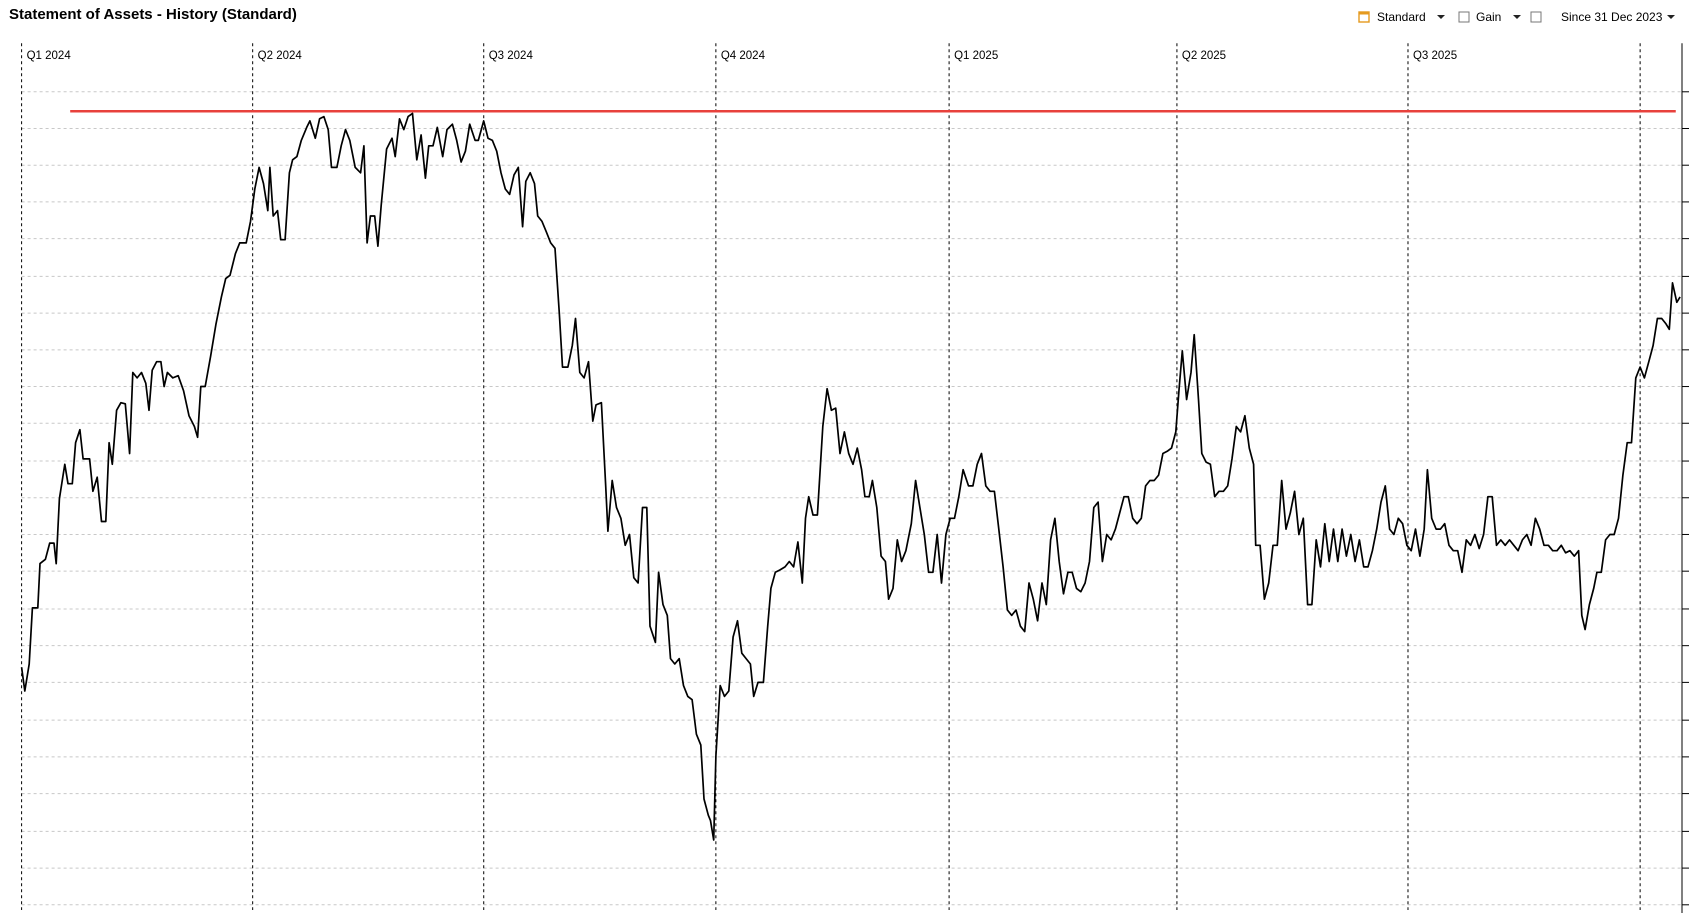  What do you see at coordinates (1204, 56) in the screenshot?
I see `x-tick-label: Q2 2025` at bounding box center [1204, 56].